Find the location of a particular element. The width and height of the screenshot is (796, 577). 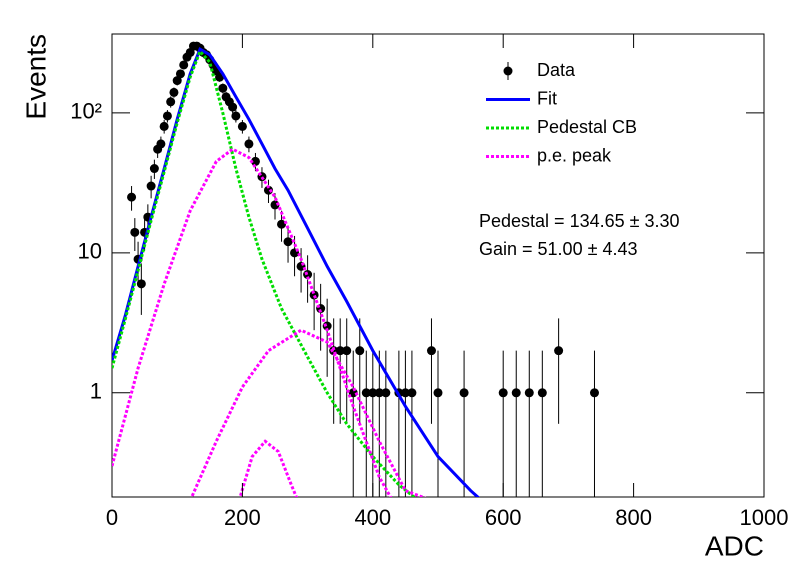

annotation: Gain = 51.00 ± 4.43 is located at coordinates (558, 249).